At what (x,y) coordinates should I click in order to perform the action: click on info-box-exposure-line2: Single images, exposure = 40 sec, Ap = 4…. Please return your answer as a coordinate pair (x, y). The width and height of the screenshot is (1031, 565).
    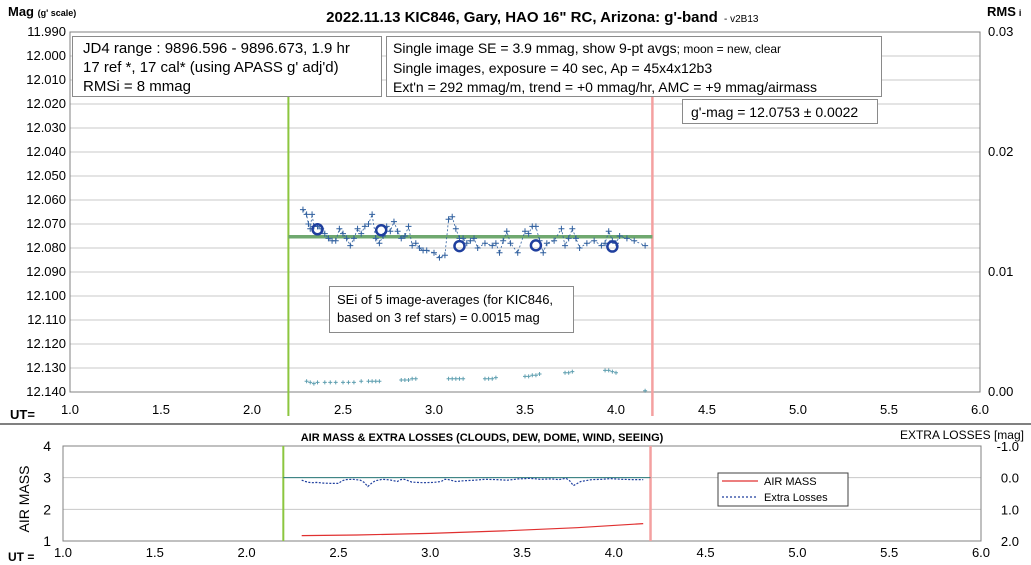
    Looking at the image, I should click on (553, 68).